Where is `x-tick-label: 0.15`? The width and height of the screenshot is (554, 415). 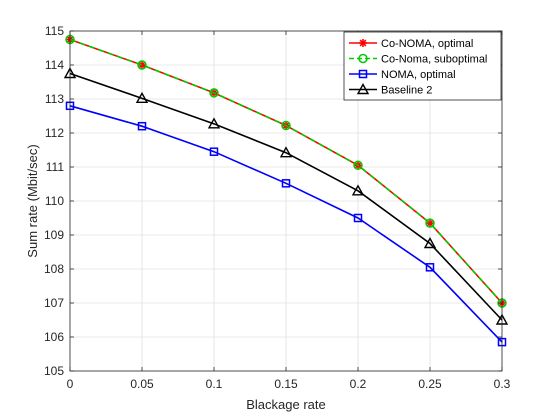
x-tick-label: 0.15 is located at coordinates (286, 384).